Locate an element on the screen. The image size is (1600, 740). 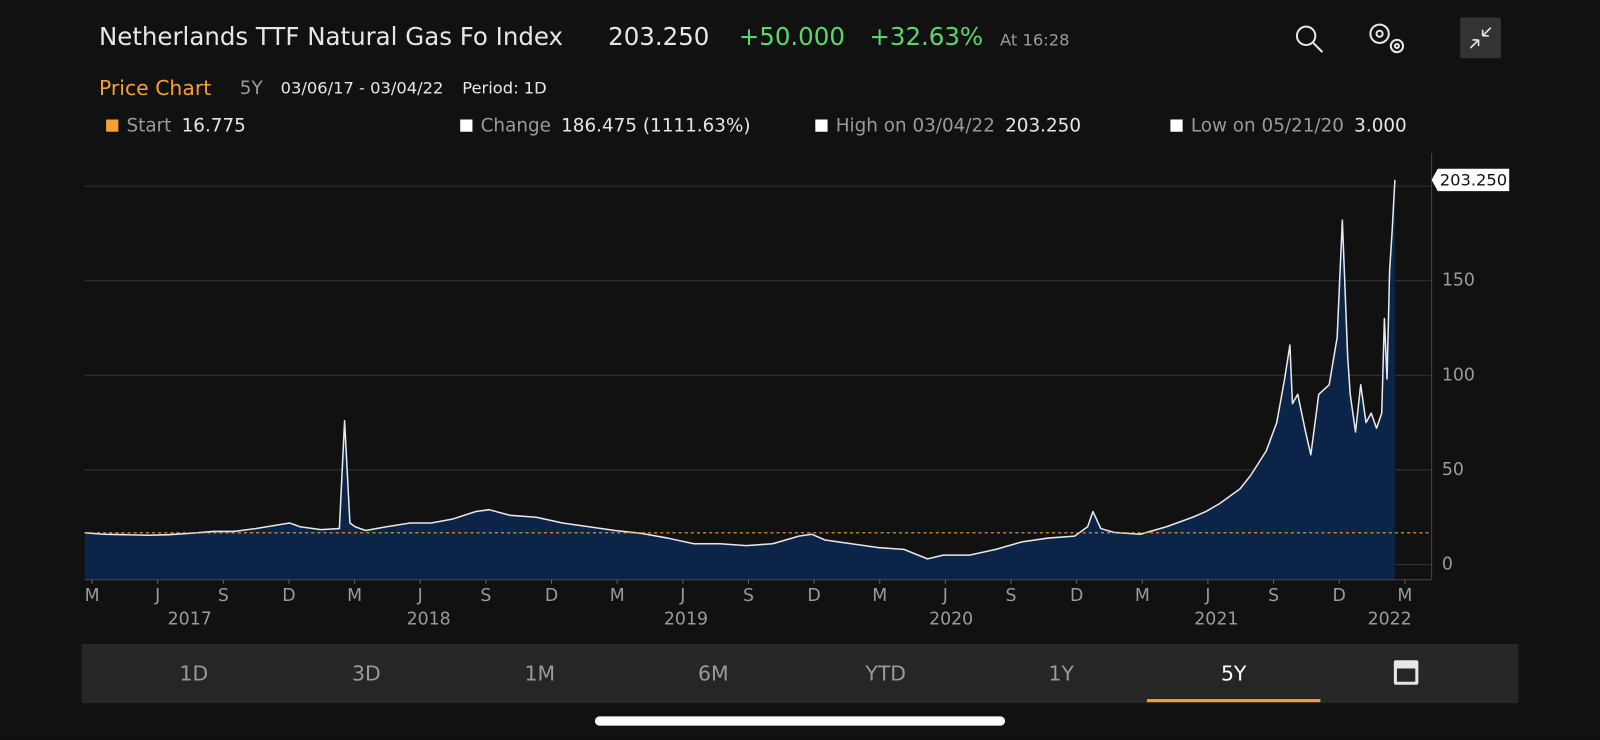
date-range: 03/06/17 - 03/04/22 is located at coordinates (362, 87).